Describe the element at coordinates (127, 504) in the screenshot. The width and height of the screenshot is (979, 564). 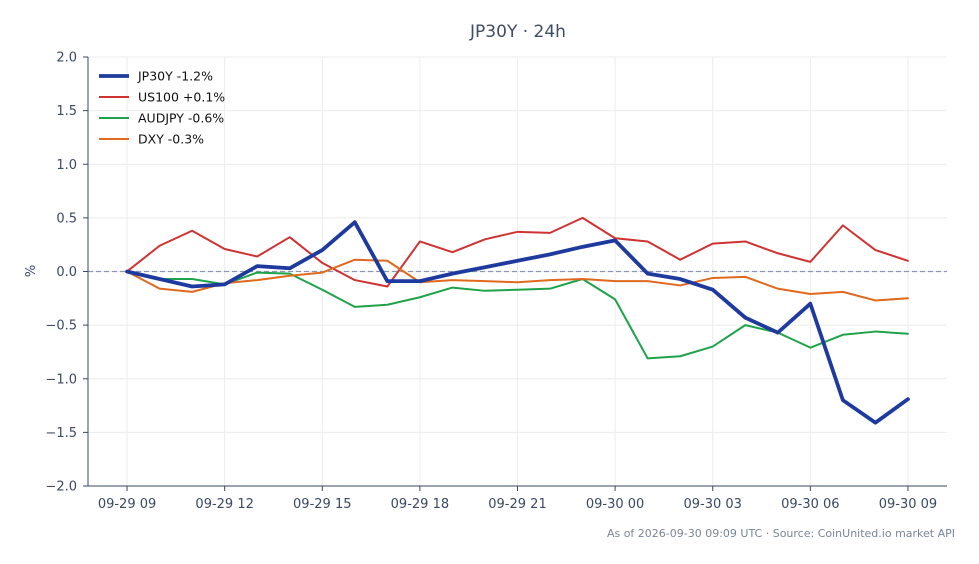
I see `x-tick-label: 09-29 09` at that location.